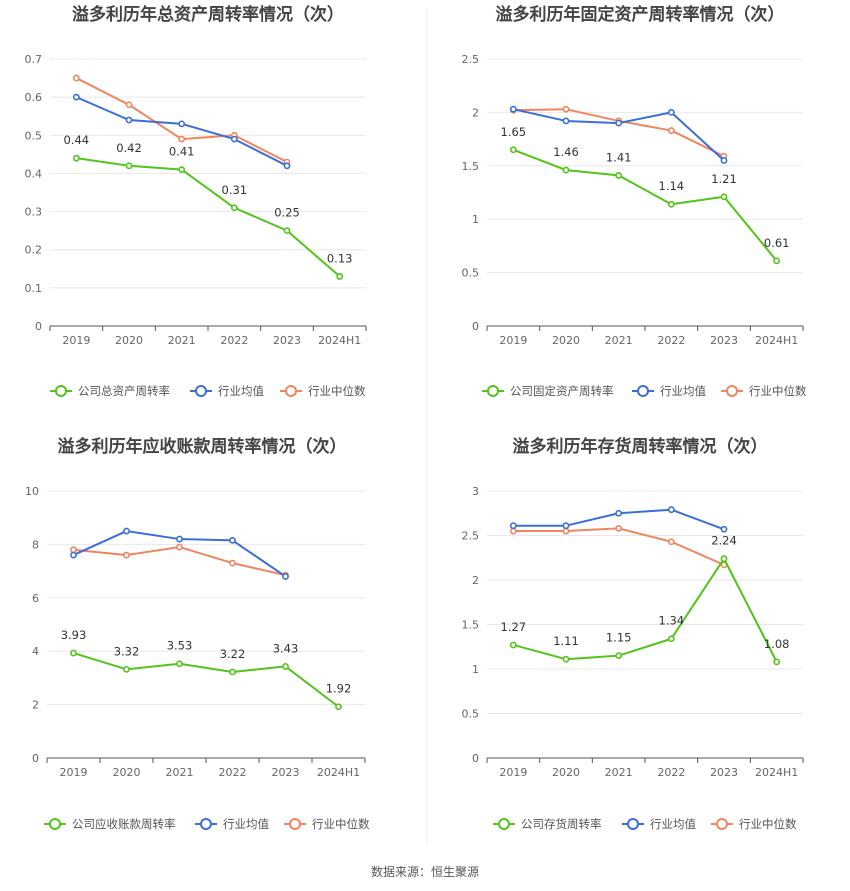 The height and width of the screenshot is (891, 850). I want to click on source-text: 数据来源：恒生聚源, so click(425, 871).